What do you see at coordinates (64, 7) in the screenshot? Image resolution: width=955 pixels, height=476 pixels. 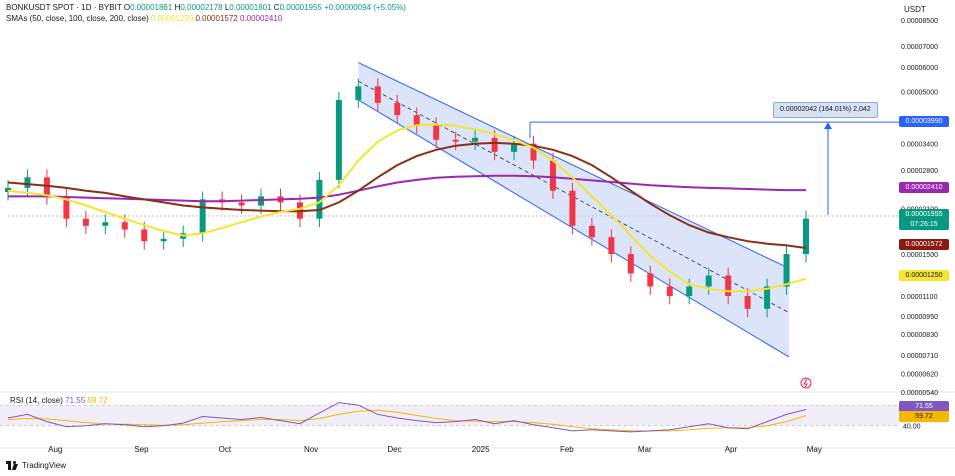 I see `symbol-label: BONKUSDT SPOT · 1D · BYBIT` at bounding box center [64, 7].